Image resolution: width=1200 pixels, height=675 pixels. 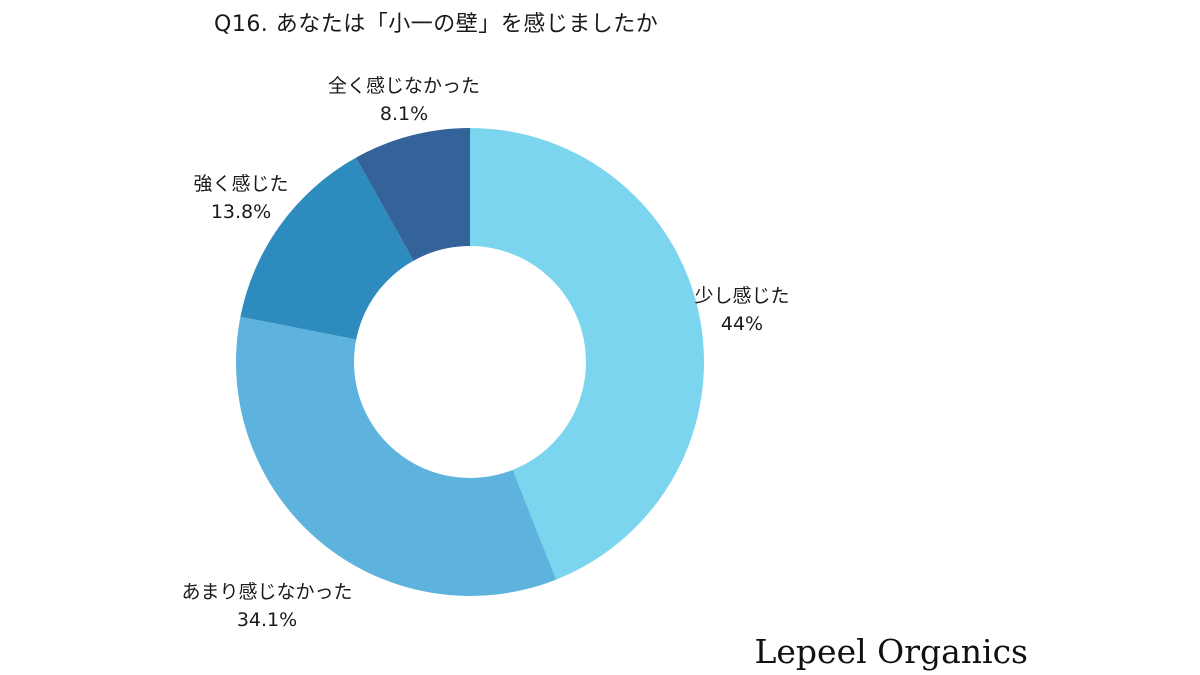 What do you see at coordinates (241, 184) in the screenshot?
I see `slice-category-label: 強く感じた` at bounding box center [241, 184].